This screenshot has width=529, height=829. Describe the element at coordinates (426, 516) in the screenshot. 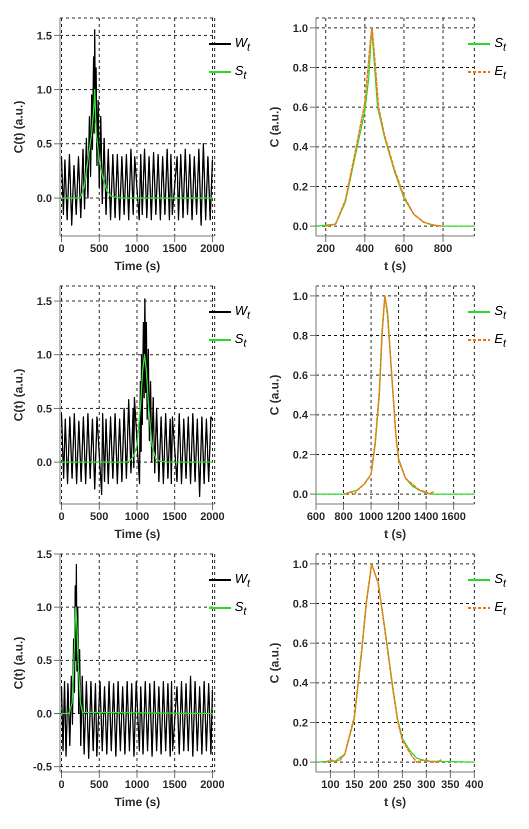

I see `x-tick-label: 1400` at that location.